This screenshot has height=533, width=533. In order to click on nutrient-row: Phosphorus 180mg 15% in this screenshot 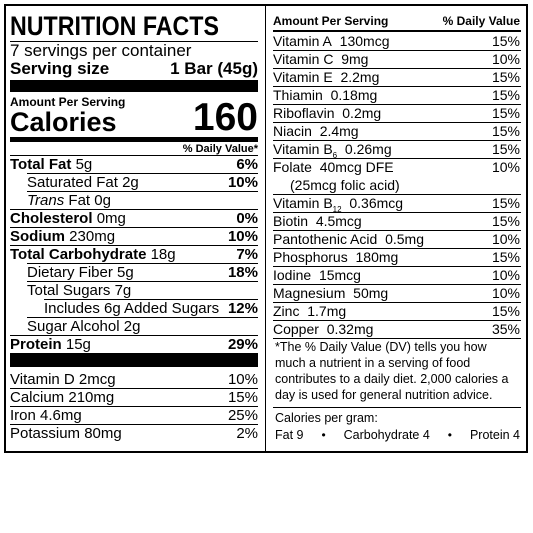, I will do `click(396, 257)`.